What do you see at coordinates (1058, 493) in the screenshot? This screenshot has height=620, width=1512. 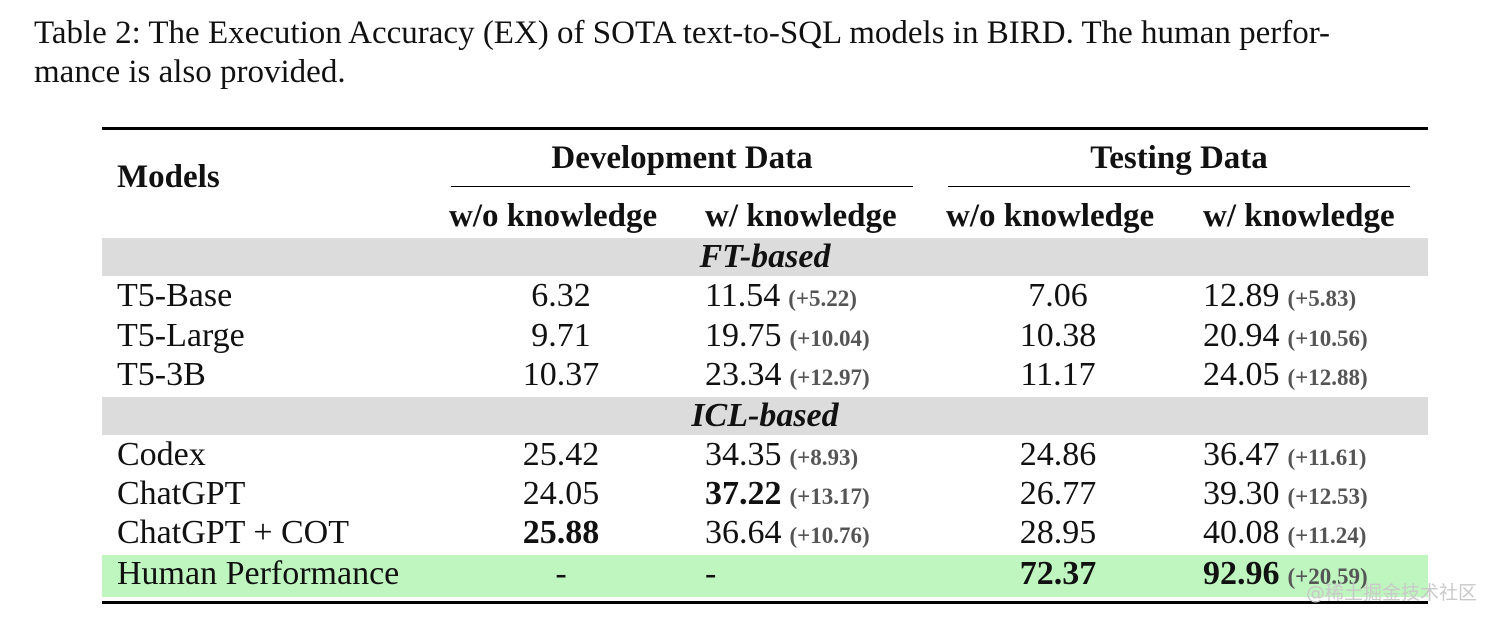 I see `test-wo-value: 26.77` at bounding box center [1058, 493].